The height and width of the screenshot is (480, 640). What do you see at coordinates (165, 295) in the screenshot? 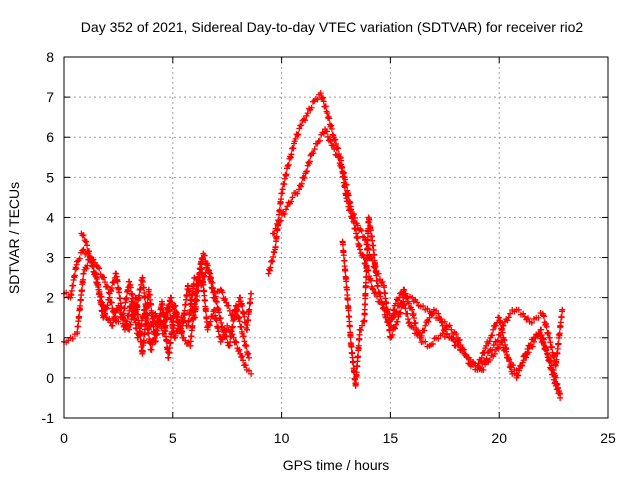
I see `series-trace-c` at bounding box center [165, 295].